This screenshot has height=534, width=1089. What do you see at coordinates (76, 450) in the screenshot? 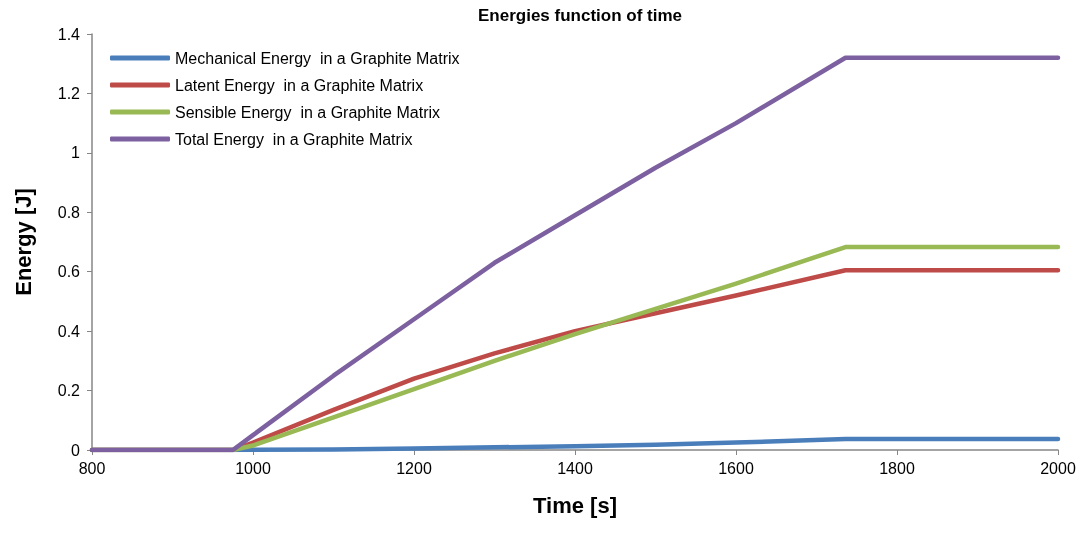
I see `y-tick-label: 0` at bounding box center [76, 450].